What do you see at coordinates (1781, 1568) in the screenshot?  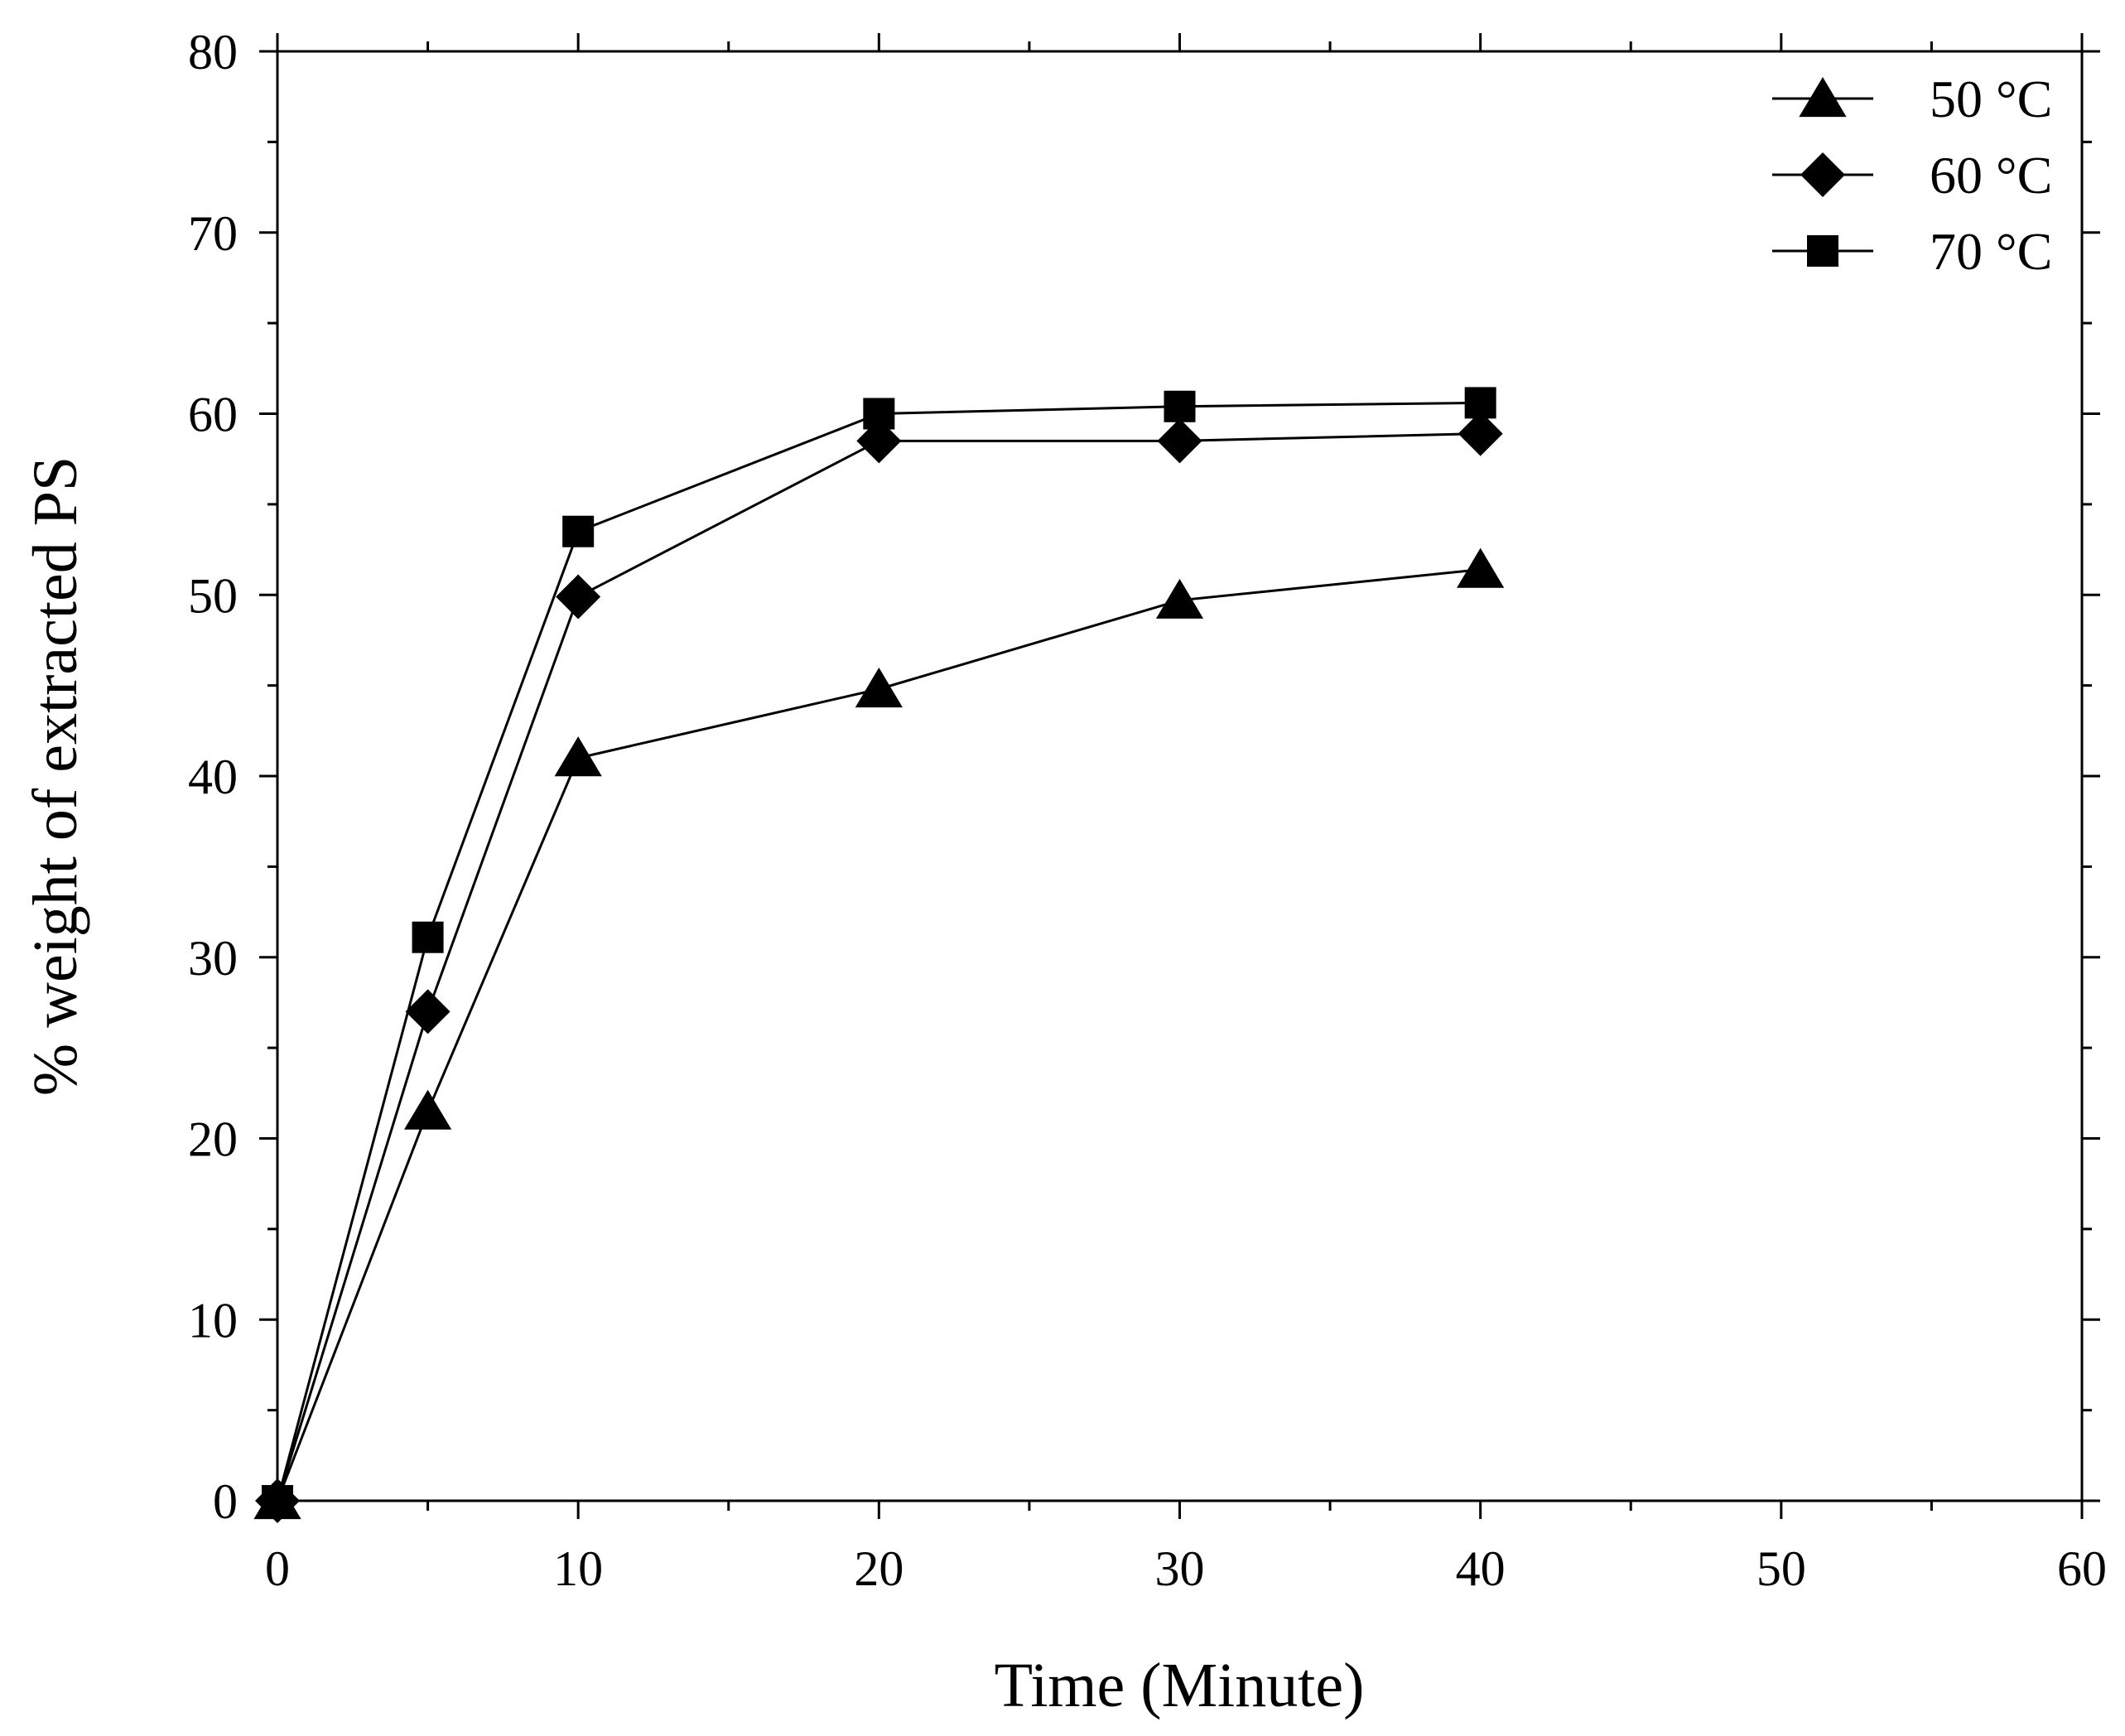 I see `x-tick-label: 50` at bounding box center [1781, 1568].